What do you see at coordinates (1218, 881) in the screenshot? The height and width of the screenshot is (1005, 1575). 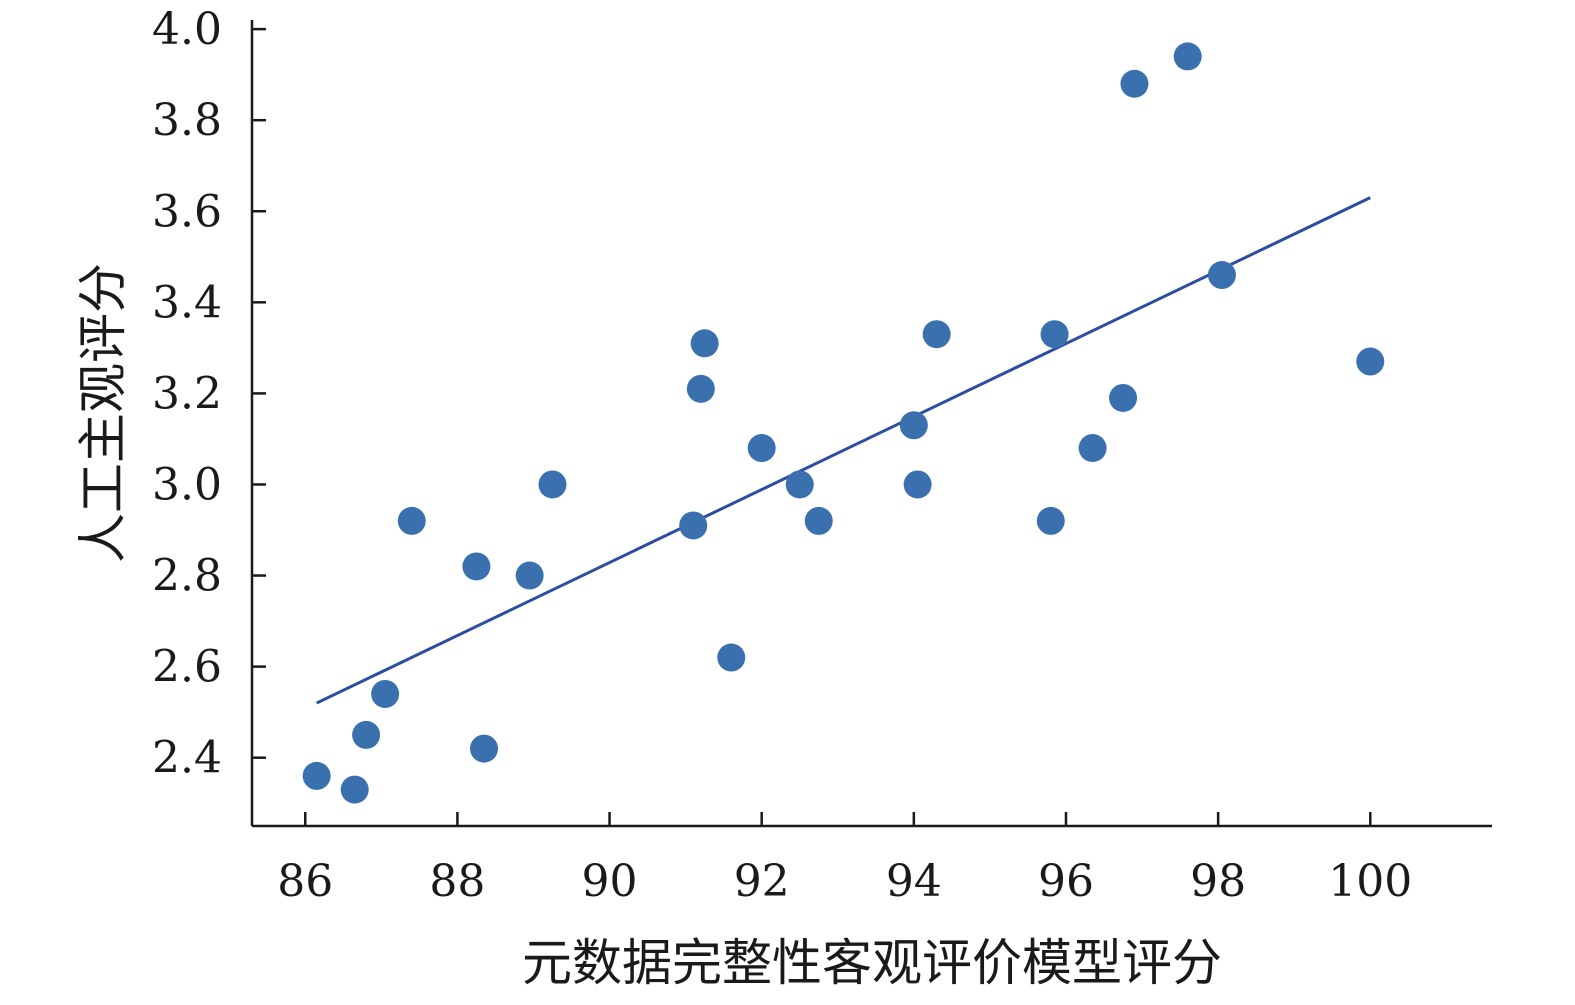 I see `x-tick-label: 98` at bounding box center [1218, 881].